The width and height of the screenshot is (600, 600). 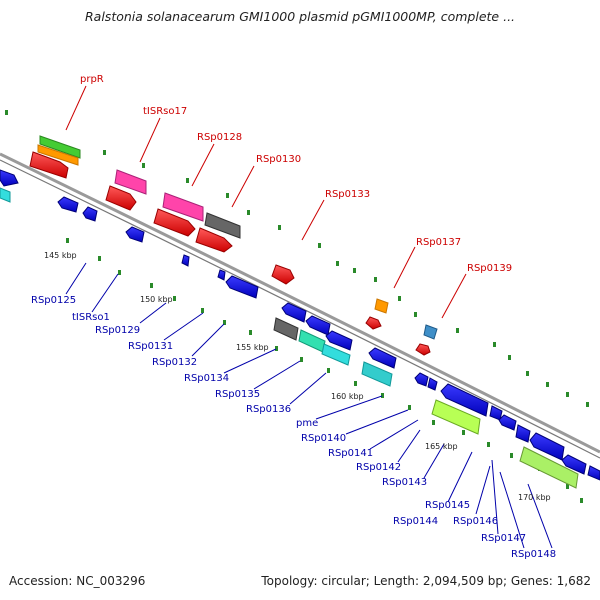 I want to click on scale-label-170: 170 kbp, so click(x=534, y=497).